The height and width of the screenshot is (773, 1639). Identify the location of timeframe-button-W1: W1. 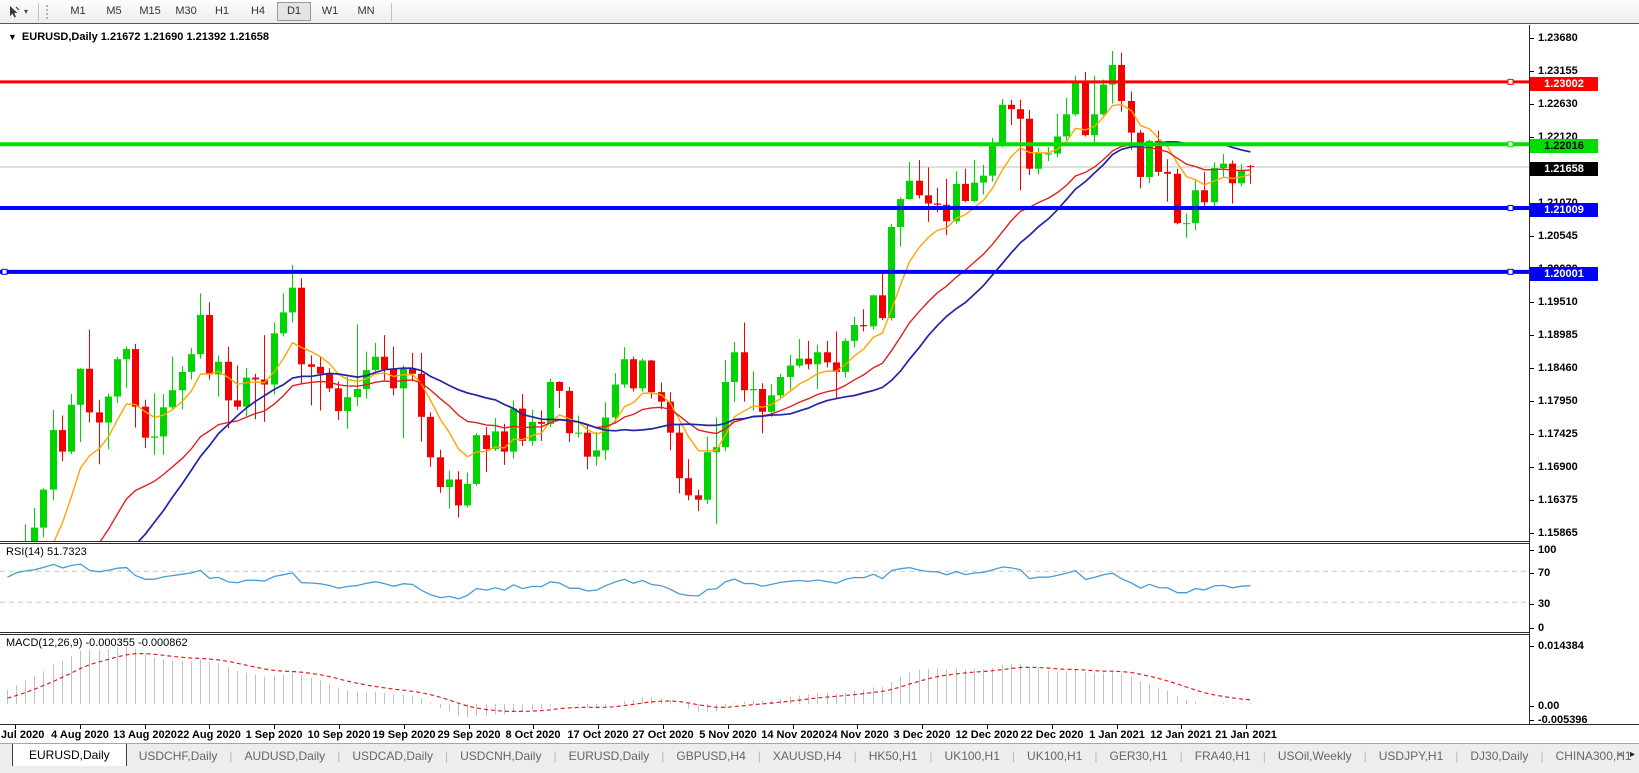
(330, 11).